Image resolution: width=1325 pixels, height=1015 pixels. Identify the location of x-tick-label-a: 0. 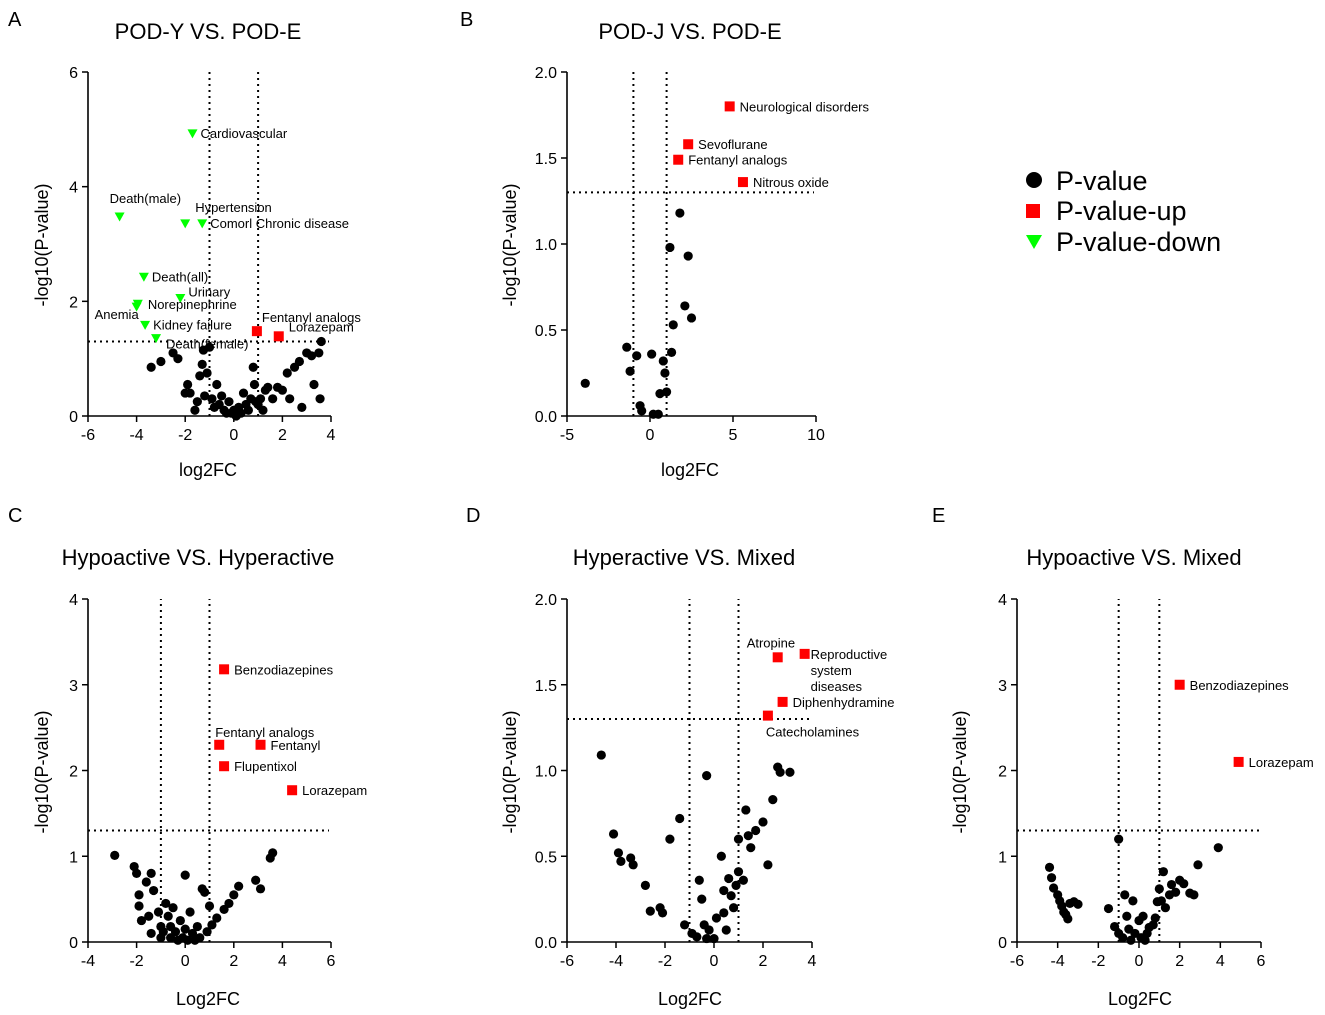
(233, 435).